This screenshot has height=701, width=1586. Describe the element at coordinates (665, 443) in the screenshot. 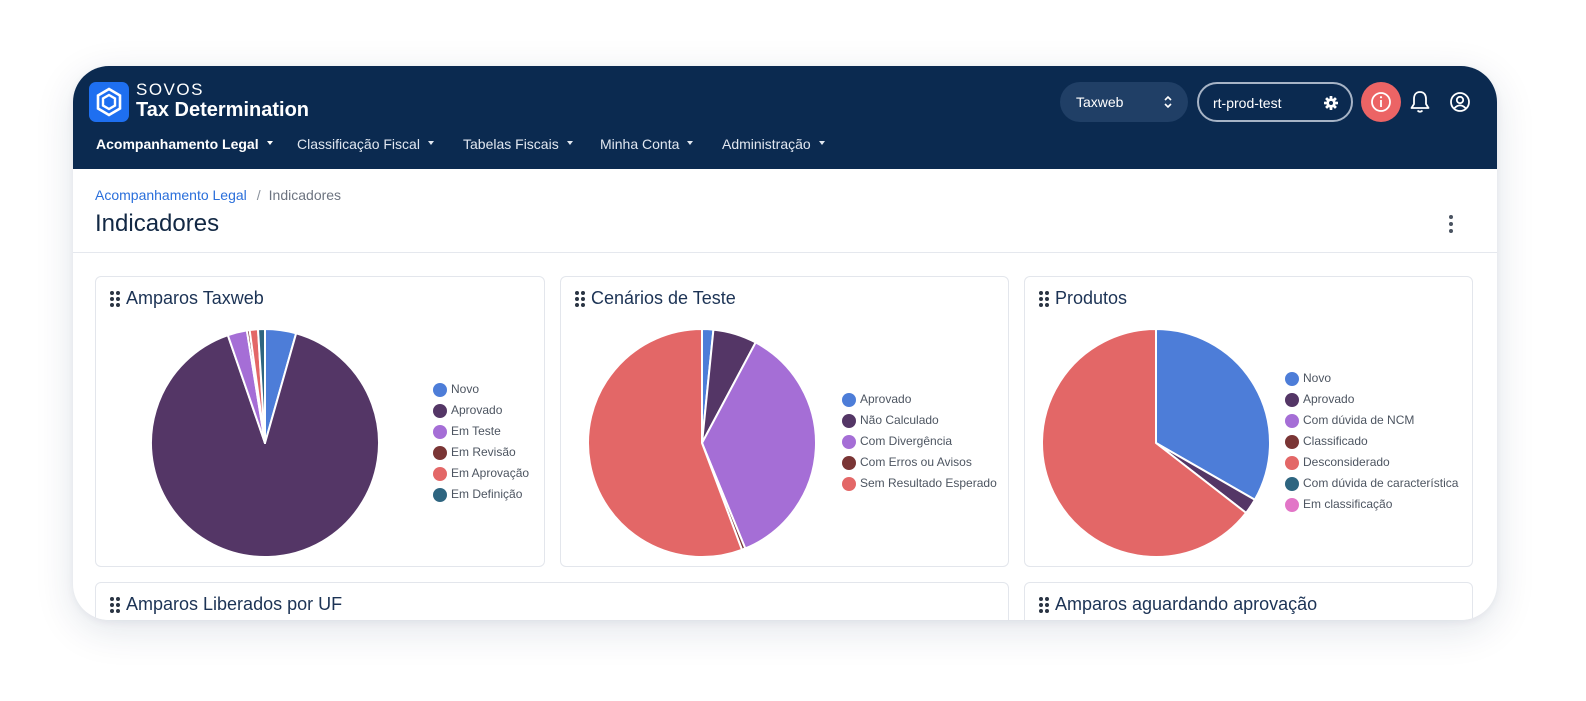

I see `pie-slice-sem-resultado-esperado` at that location.